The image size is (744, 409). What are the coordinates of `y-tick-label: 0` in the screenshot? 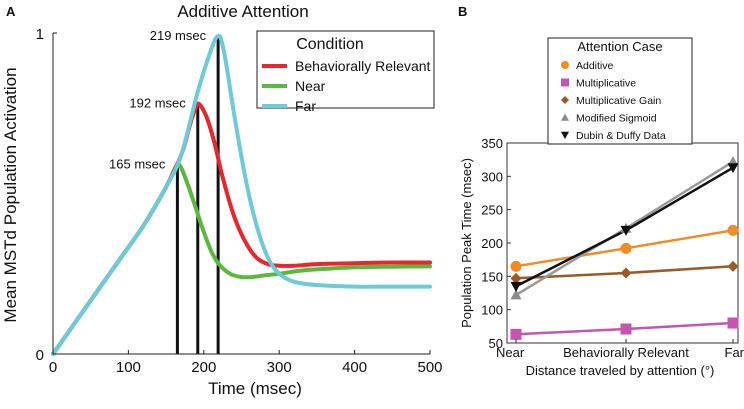 It's located at (40, 355).